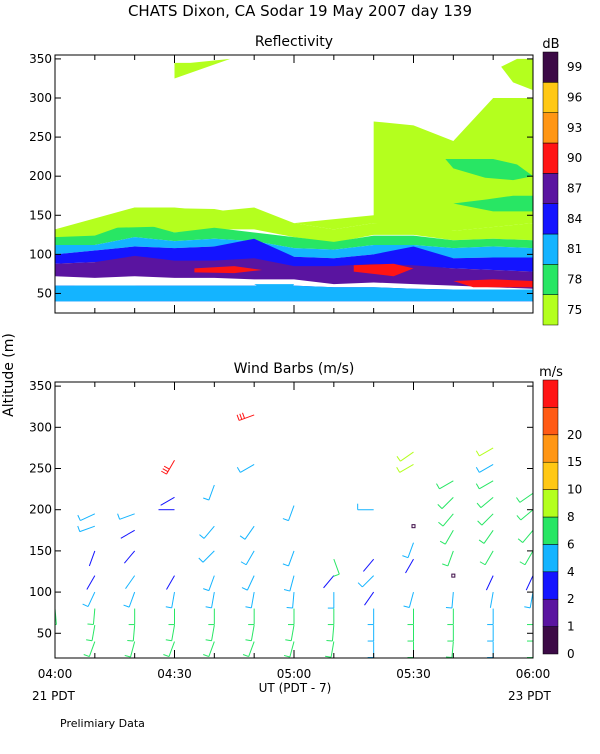  What do you see at coordinates (571, 572) in the screenshot?
I see `colorbar-label: 4` at bounding box center [571, 572].